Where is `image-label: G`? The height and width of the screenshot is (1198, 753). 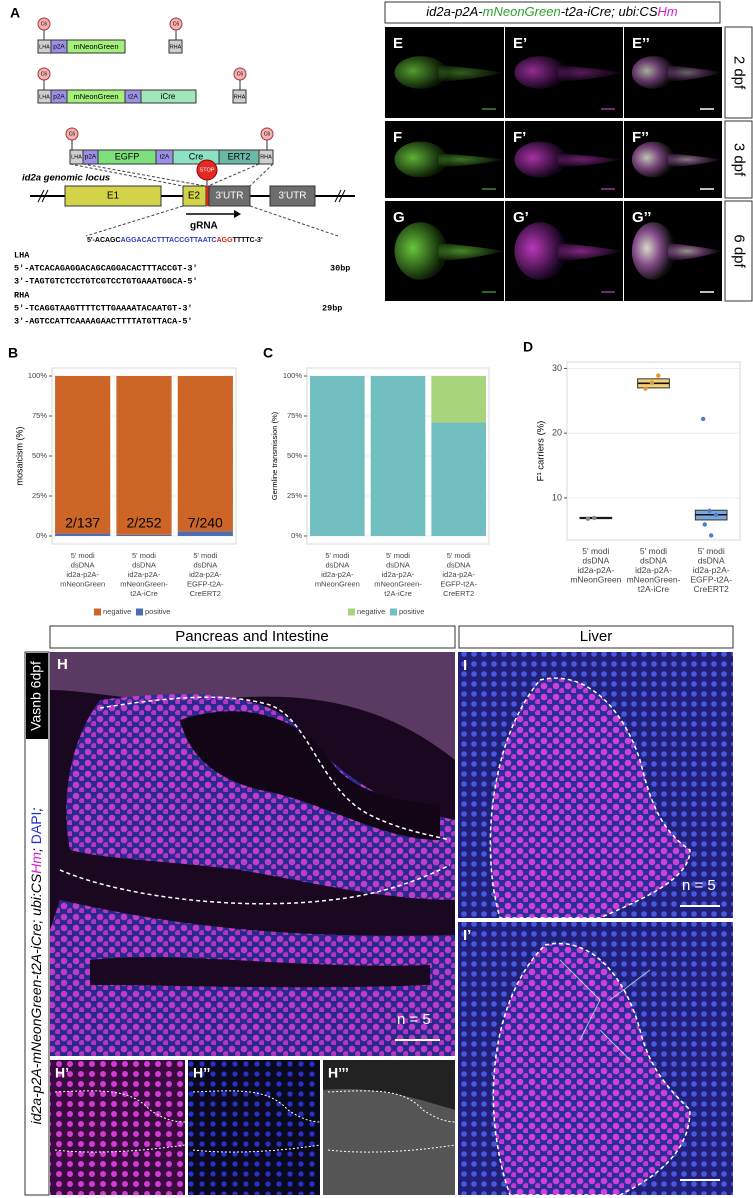
image-label: G is located at coordinates (399, 217).